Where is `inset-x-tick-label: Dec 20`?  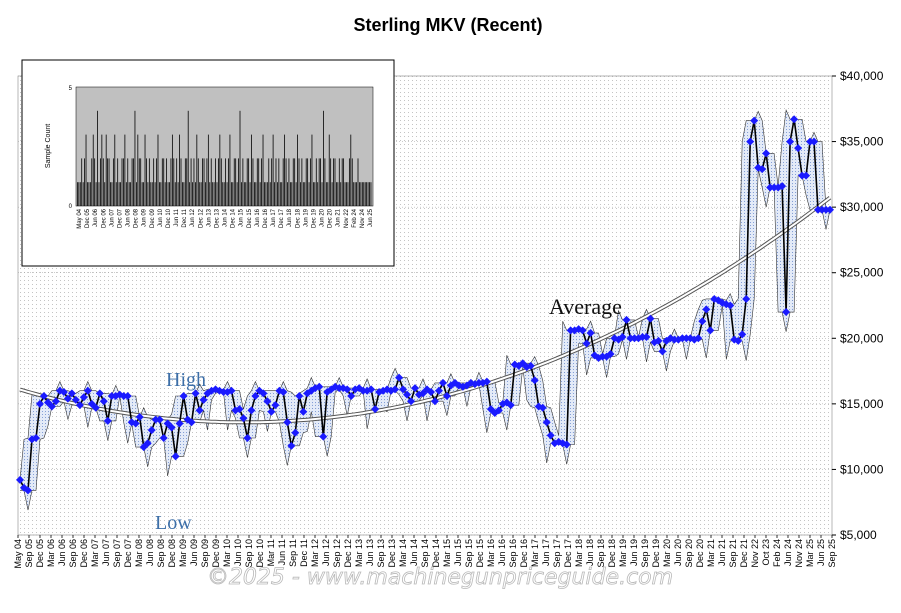
inset-x-tick-label: Dec 20 is located at coordinates (331, 218).